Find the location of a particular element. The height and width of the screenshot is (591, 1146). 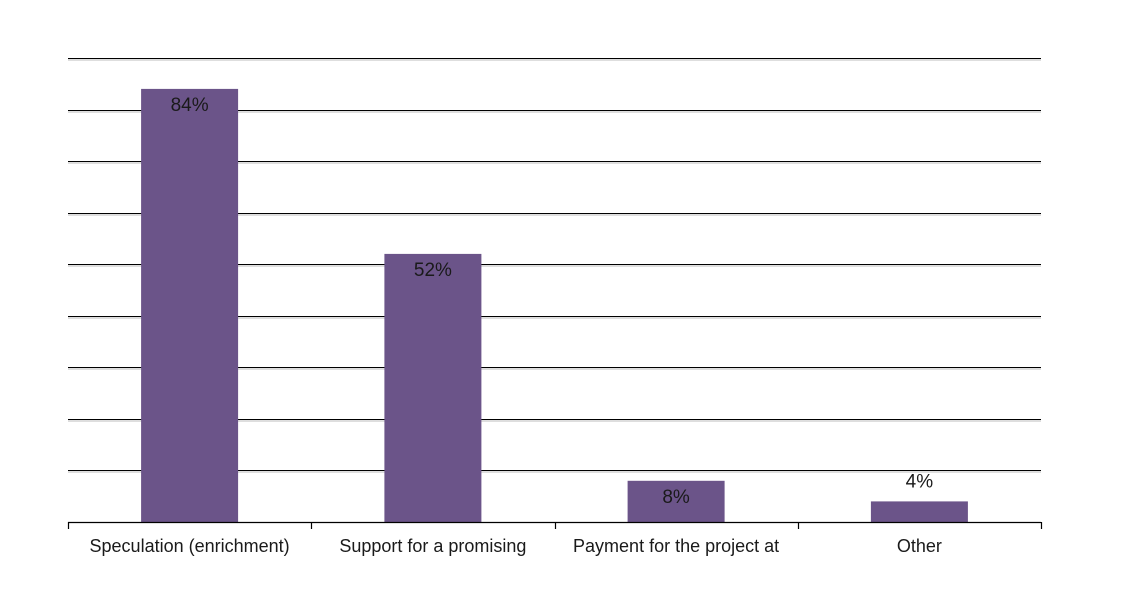

data-label-4: 4% is located at coordinates (920, 481).